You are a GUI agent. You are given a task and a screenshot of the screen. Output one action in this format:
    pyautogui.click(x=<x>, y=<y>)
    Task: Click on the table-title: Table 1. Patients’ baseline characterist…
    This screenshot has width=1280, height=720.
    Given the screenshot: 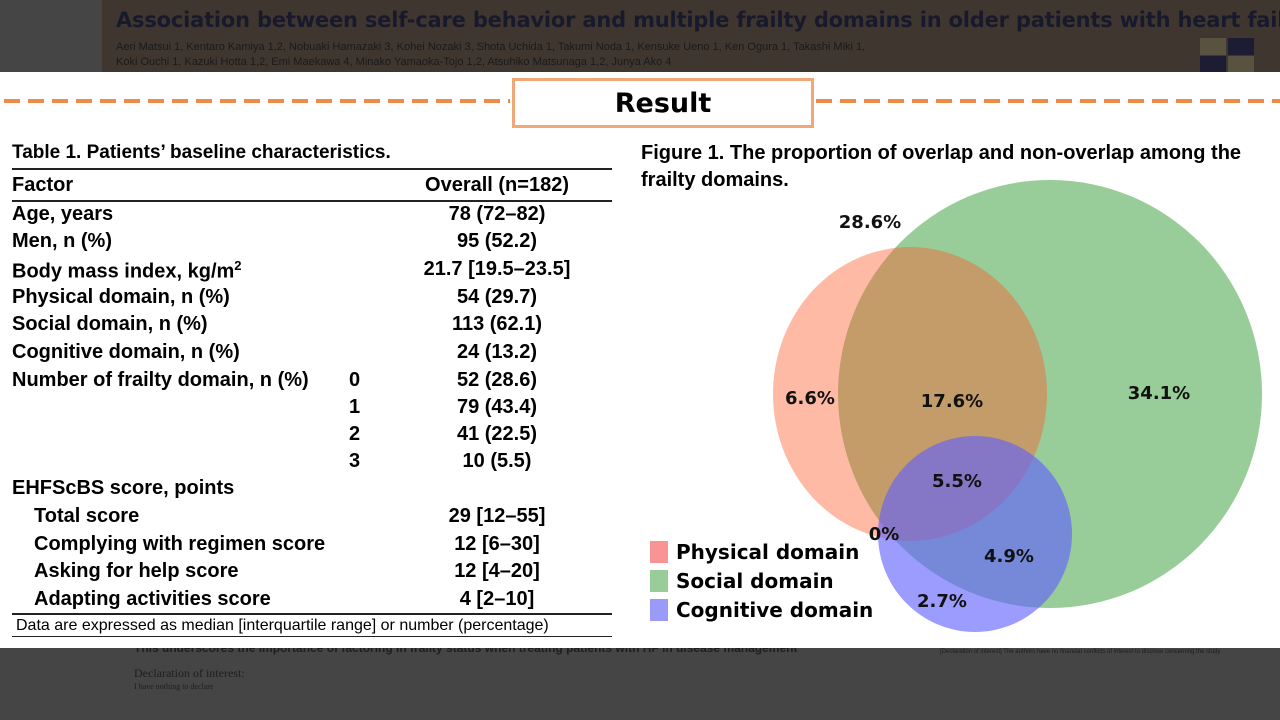 What is the action you would take?
    pyautogui.click(x=201, y=152)
    